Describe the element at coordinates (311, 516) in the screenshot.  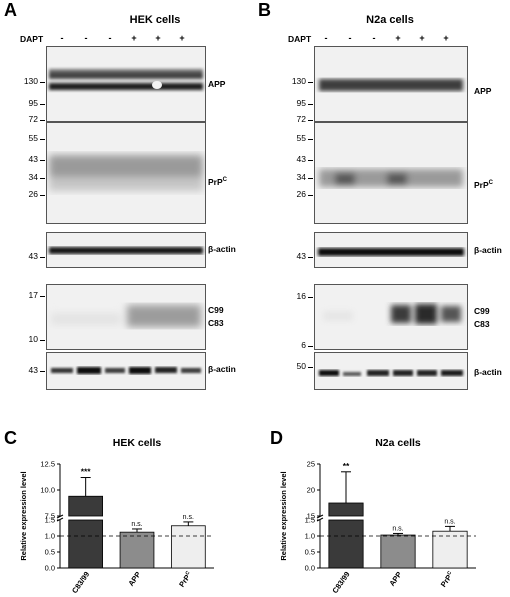
I see `y-tick-label: 15` at that location.